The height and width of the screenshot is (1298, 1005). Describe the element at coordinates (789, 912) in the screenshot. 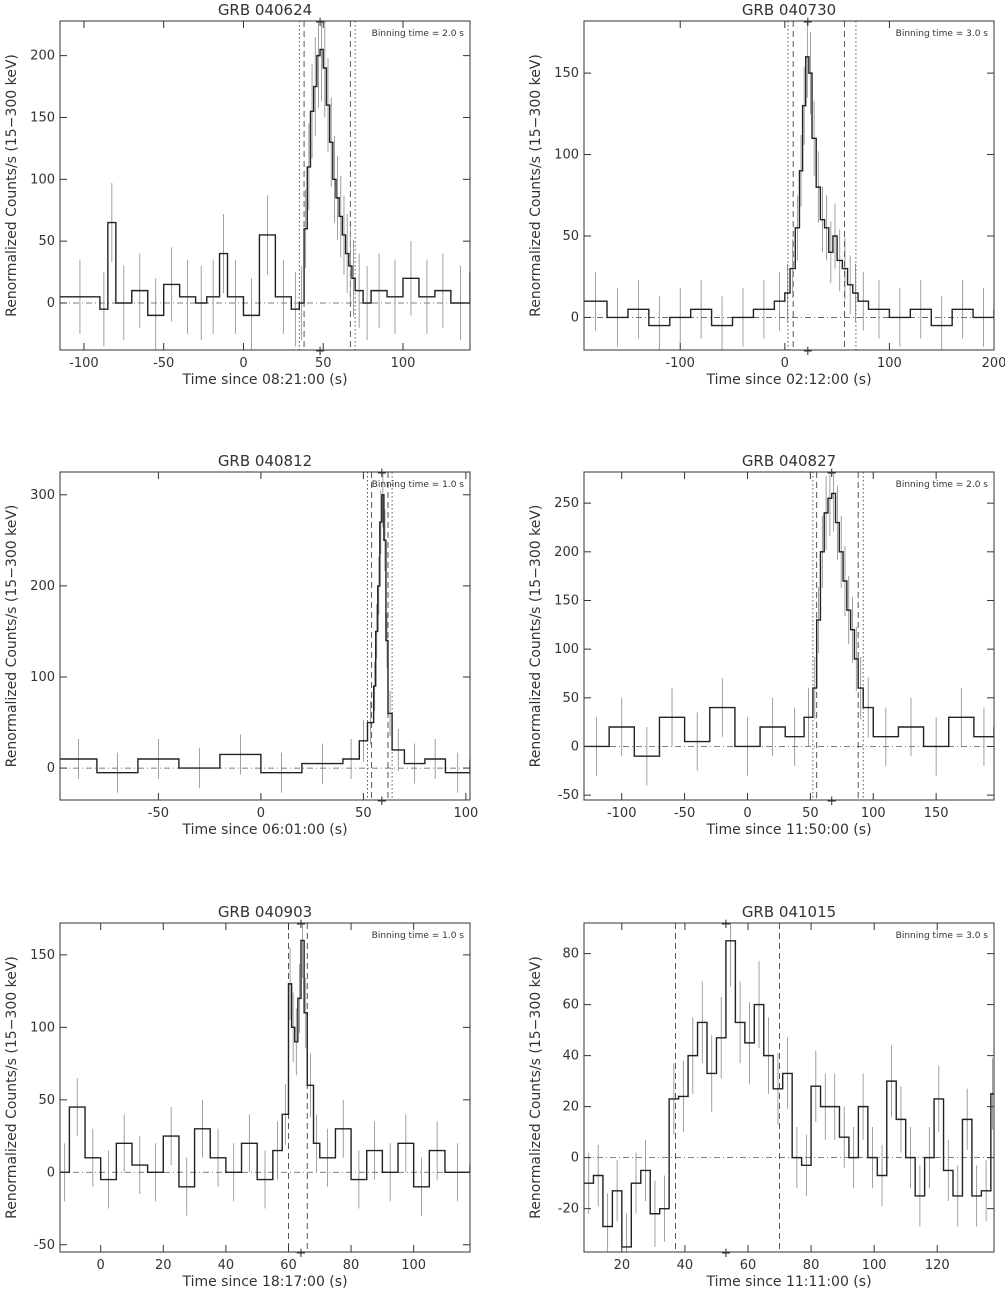

I see `chart-title: GRB 041015` at that location.